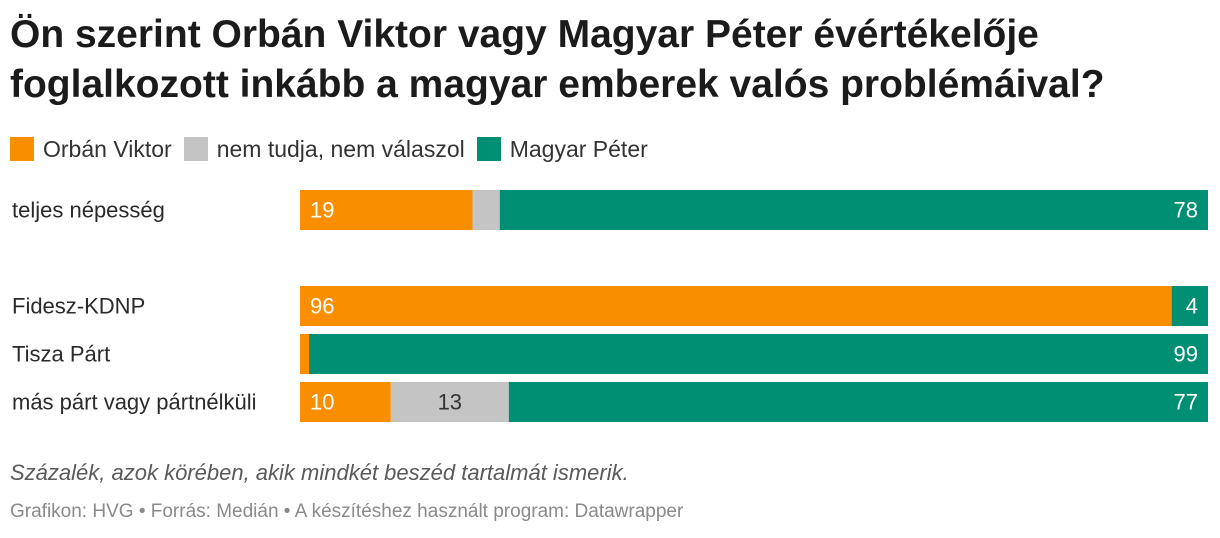 This screenshot has height=538, width=1220. What do you see at coordinates (1186, 354) in the screenshot?
I see `value-label-magyar-peter-tisza-part: 99` at bounding box center [1186, 354].